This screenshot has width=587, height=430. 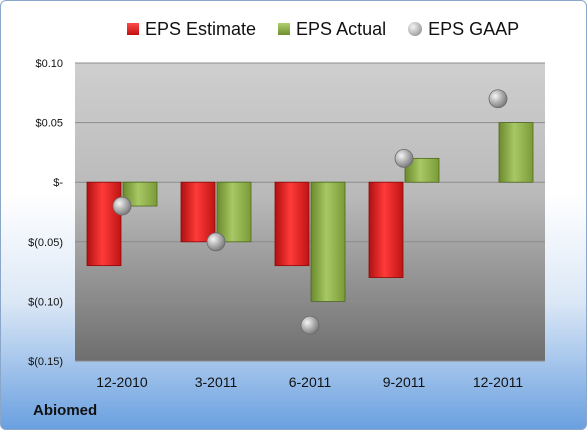 What do you see at coordinates (216, 382) in the screenshot?
I see `x-tick-label: 3-2011` at bounding box center [216, 382].